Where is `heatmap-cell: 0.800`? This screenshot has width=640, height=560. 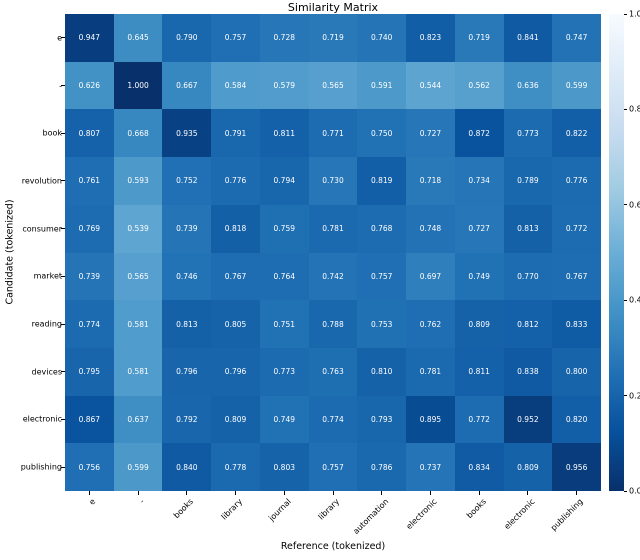 heatmap-cell: 0.800 is located at coordinates (576, 371).